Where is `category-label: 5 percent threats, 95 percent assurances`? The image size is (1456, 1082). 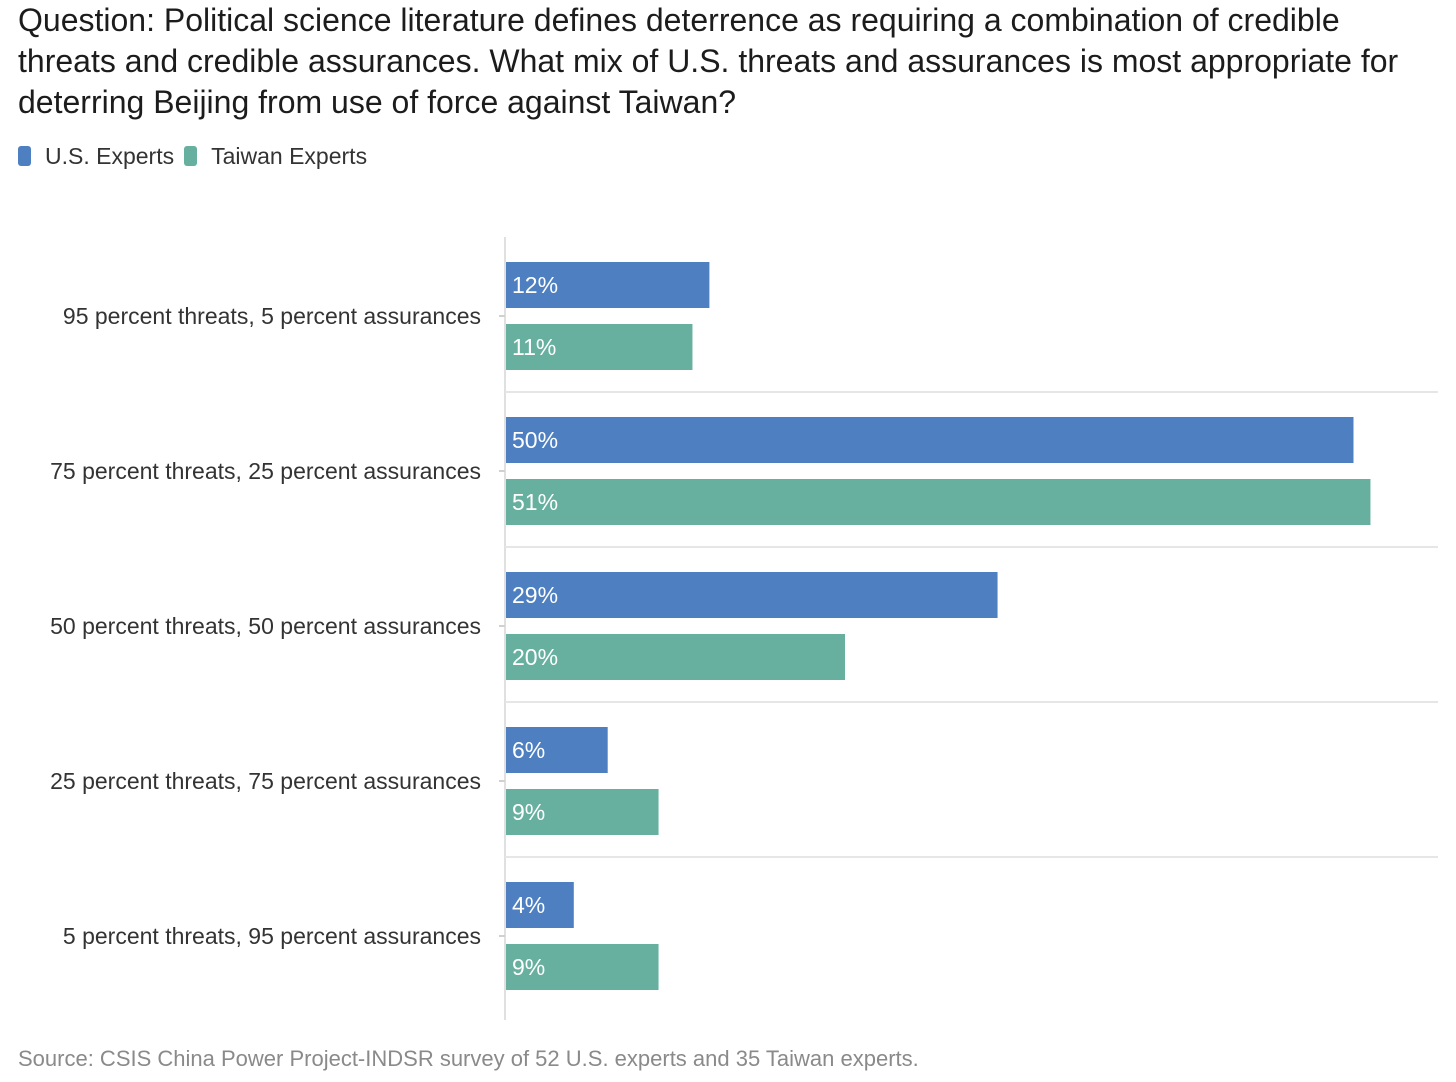
category-label: 5 percent threats, 95 percent assurances is located at coordinates (272, 936).